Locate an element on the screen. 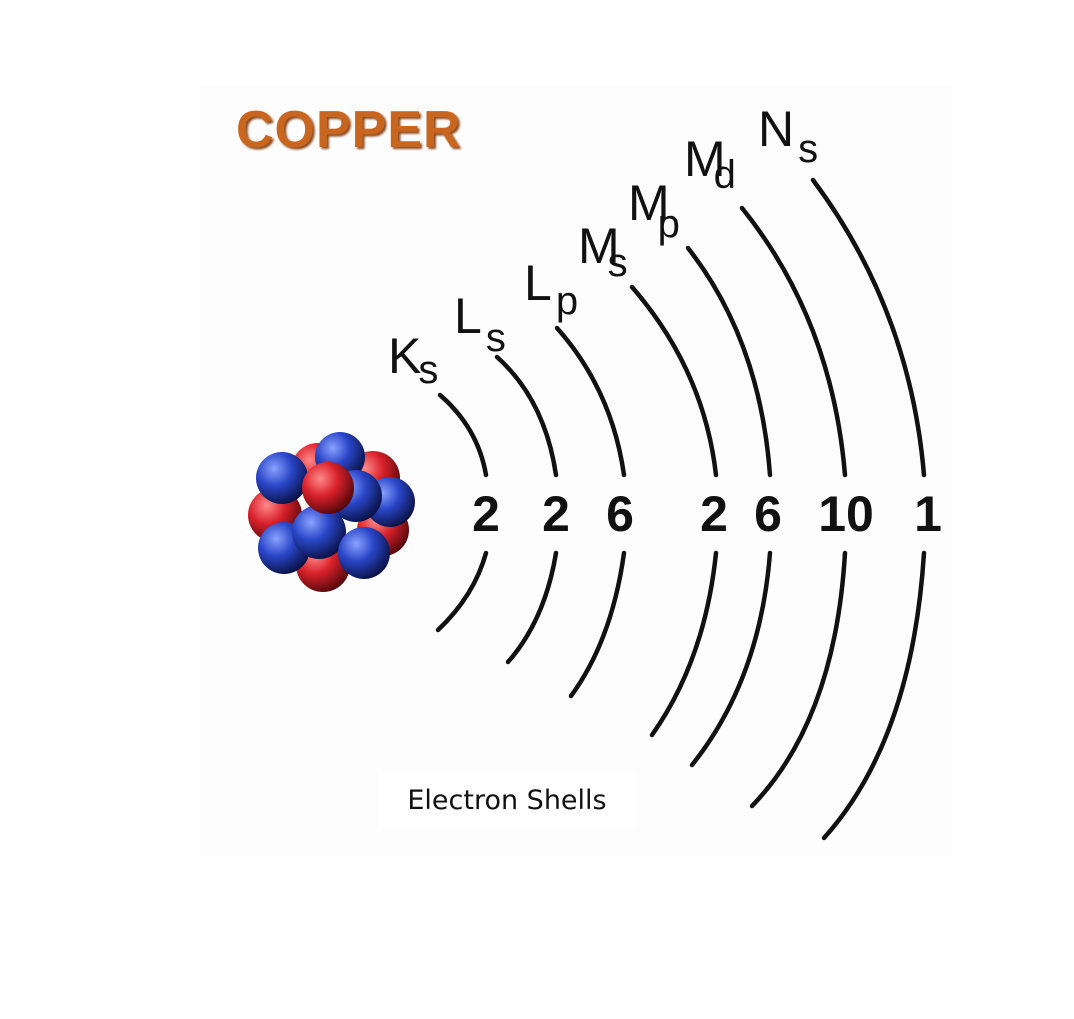  shell-arc-mp-upper is located at coordinates (729, 361).